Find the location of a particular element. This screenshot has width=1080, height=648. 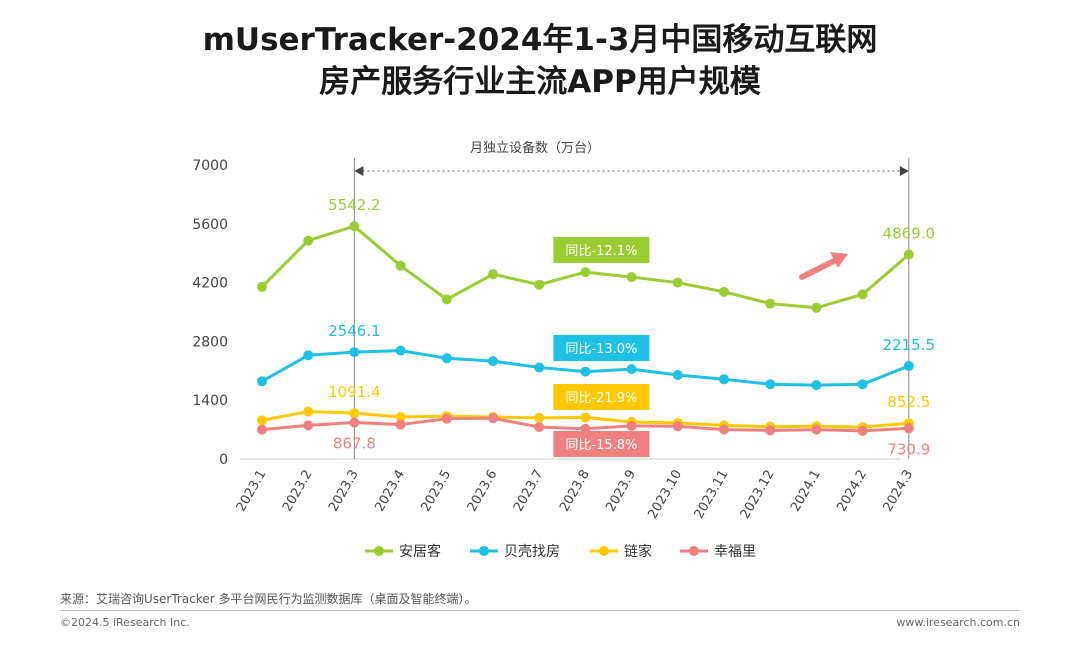

x-tick-label: 2023.6 is located at coordinates (483, 491).